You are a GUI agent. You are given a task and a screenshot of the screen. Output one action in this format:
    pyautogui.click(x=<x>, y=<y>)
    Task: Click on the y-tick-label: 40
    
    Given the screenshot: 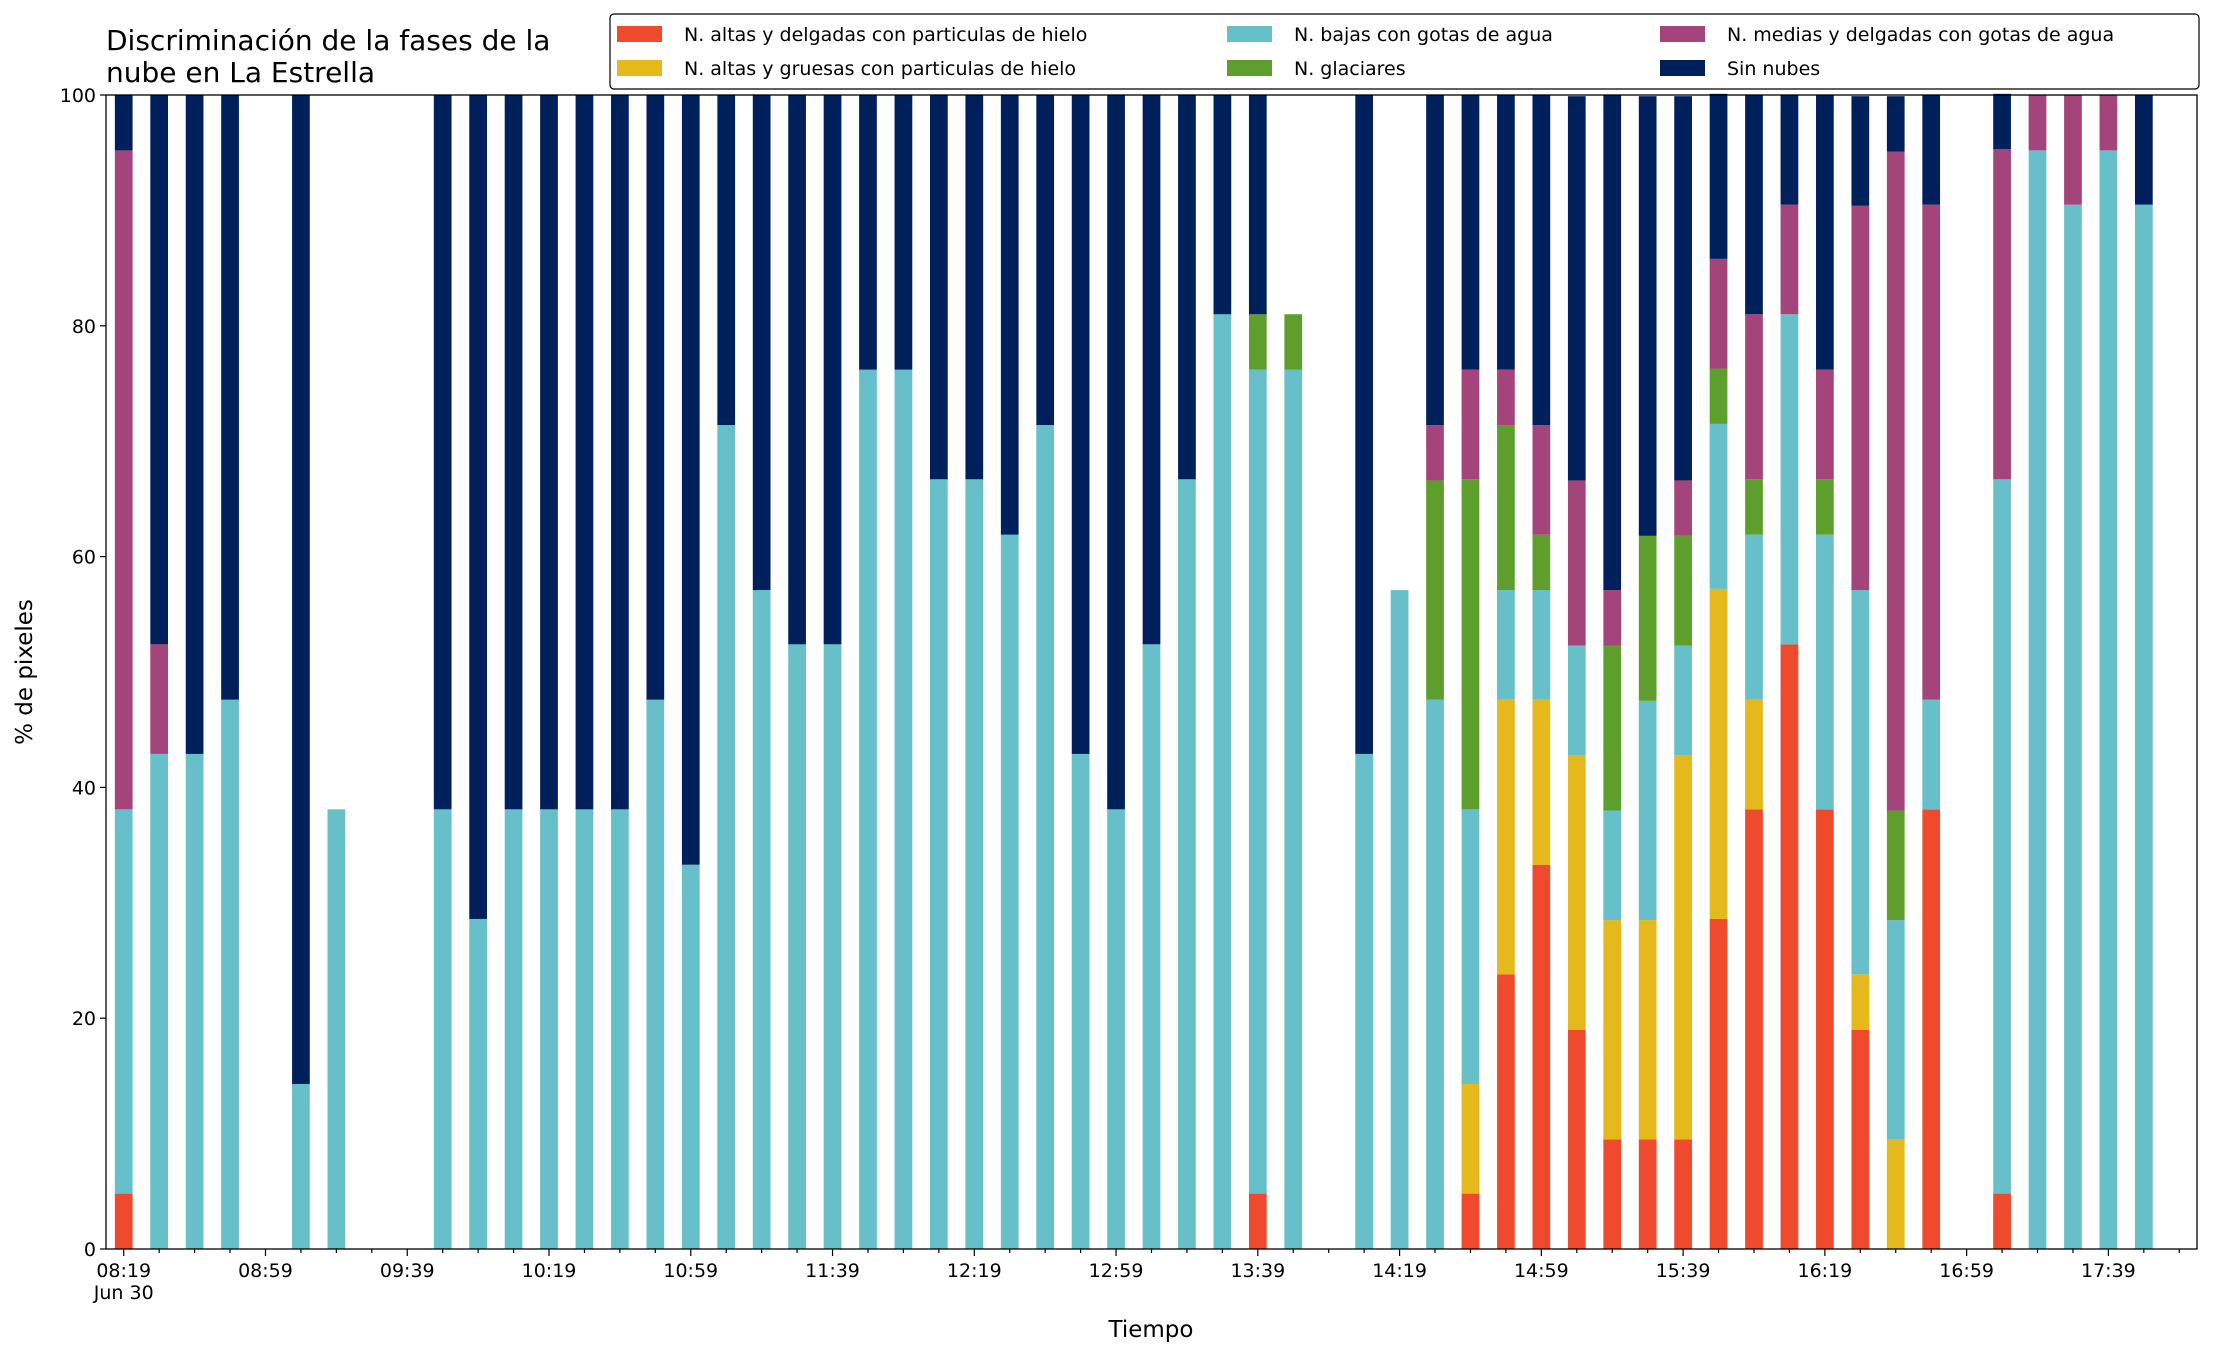 What is the action you would take?
    pyautogui.click(x=84, y=788)
    